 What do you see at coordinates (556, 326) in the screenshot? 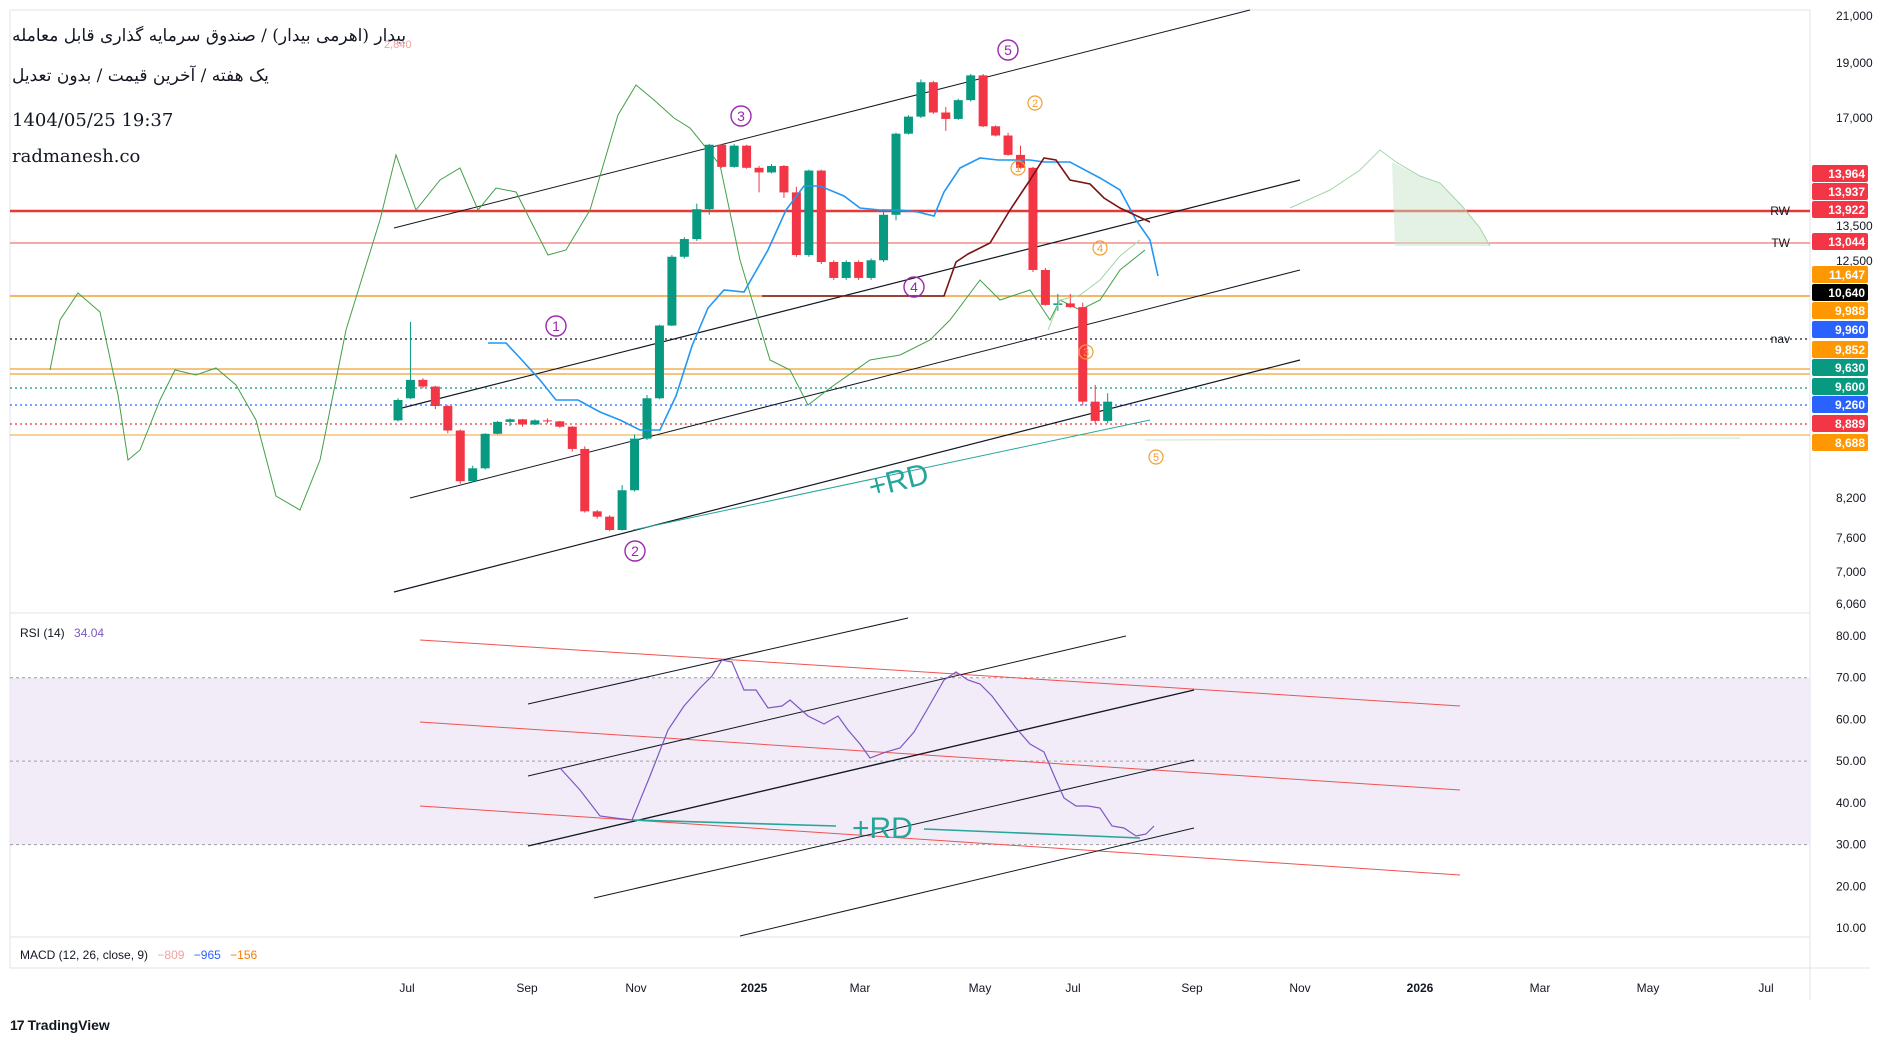
I see `wave-label-purple-text: 1` at bounding box center [556, 326].